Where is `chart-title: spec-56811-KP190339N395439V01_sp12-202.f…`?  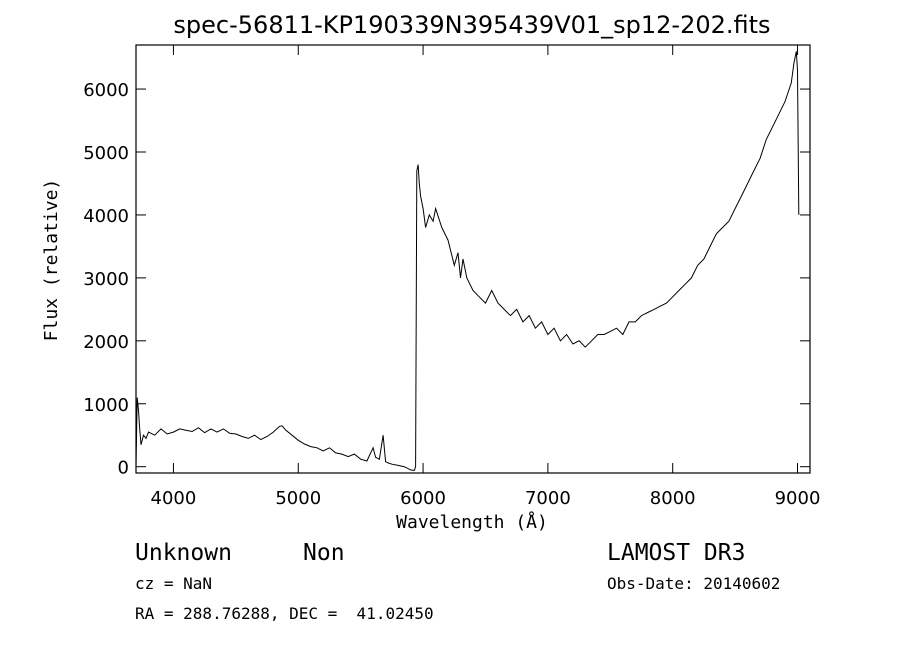
chart-title: spec-56811-KP190339N395439V01_sp12-202.f… is located at coordinates (471, 25).